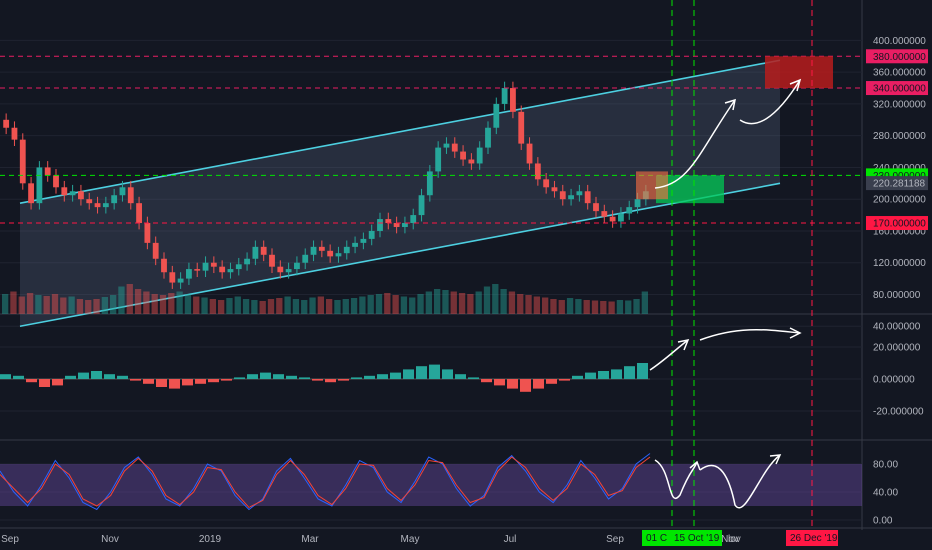 The width and height of the screenshot is (932, 550). Describe the element at coordinates (897, 183) in the screenshot. I see `current-price-tag` at that location.